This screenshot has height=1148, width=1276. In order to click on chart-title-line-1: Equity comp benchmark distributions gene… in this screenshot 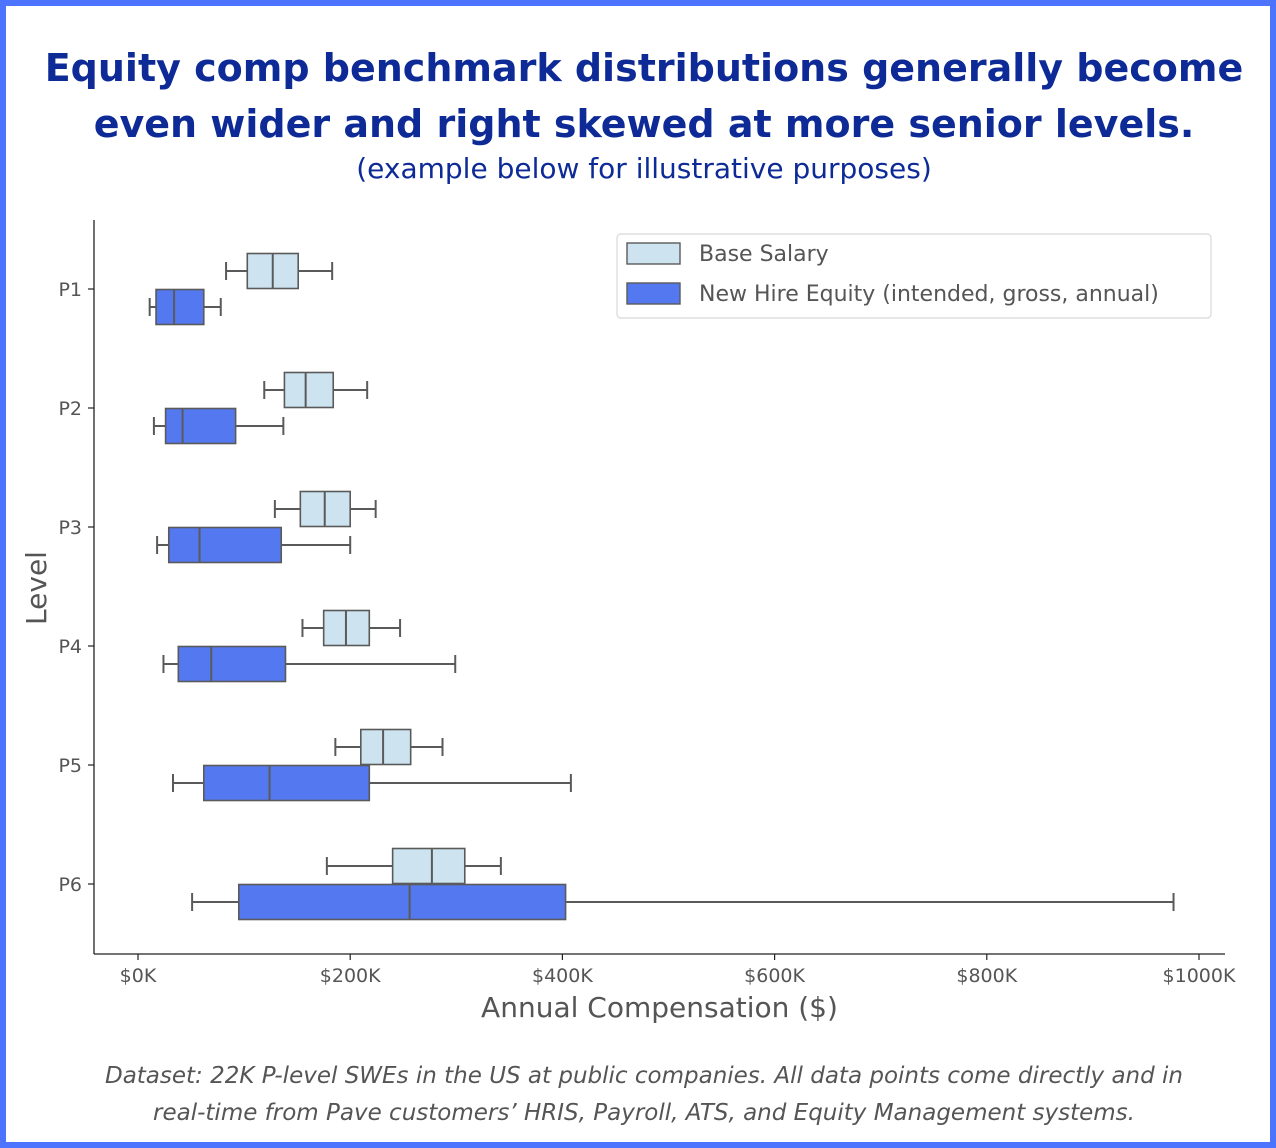, I will do `click(644, 68)`.